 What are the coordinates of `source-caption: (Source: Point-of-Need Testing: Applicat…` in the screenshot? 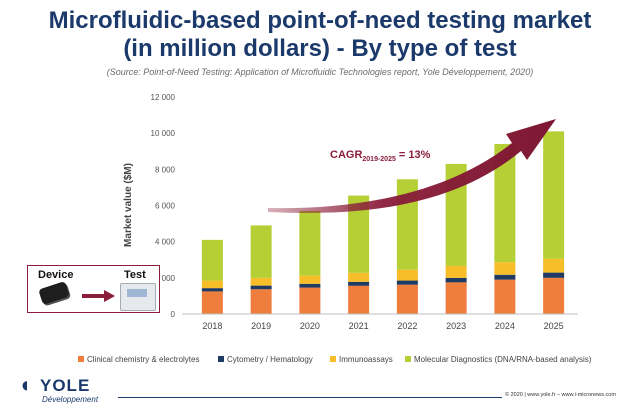 It's located at (320, 72).